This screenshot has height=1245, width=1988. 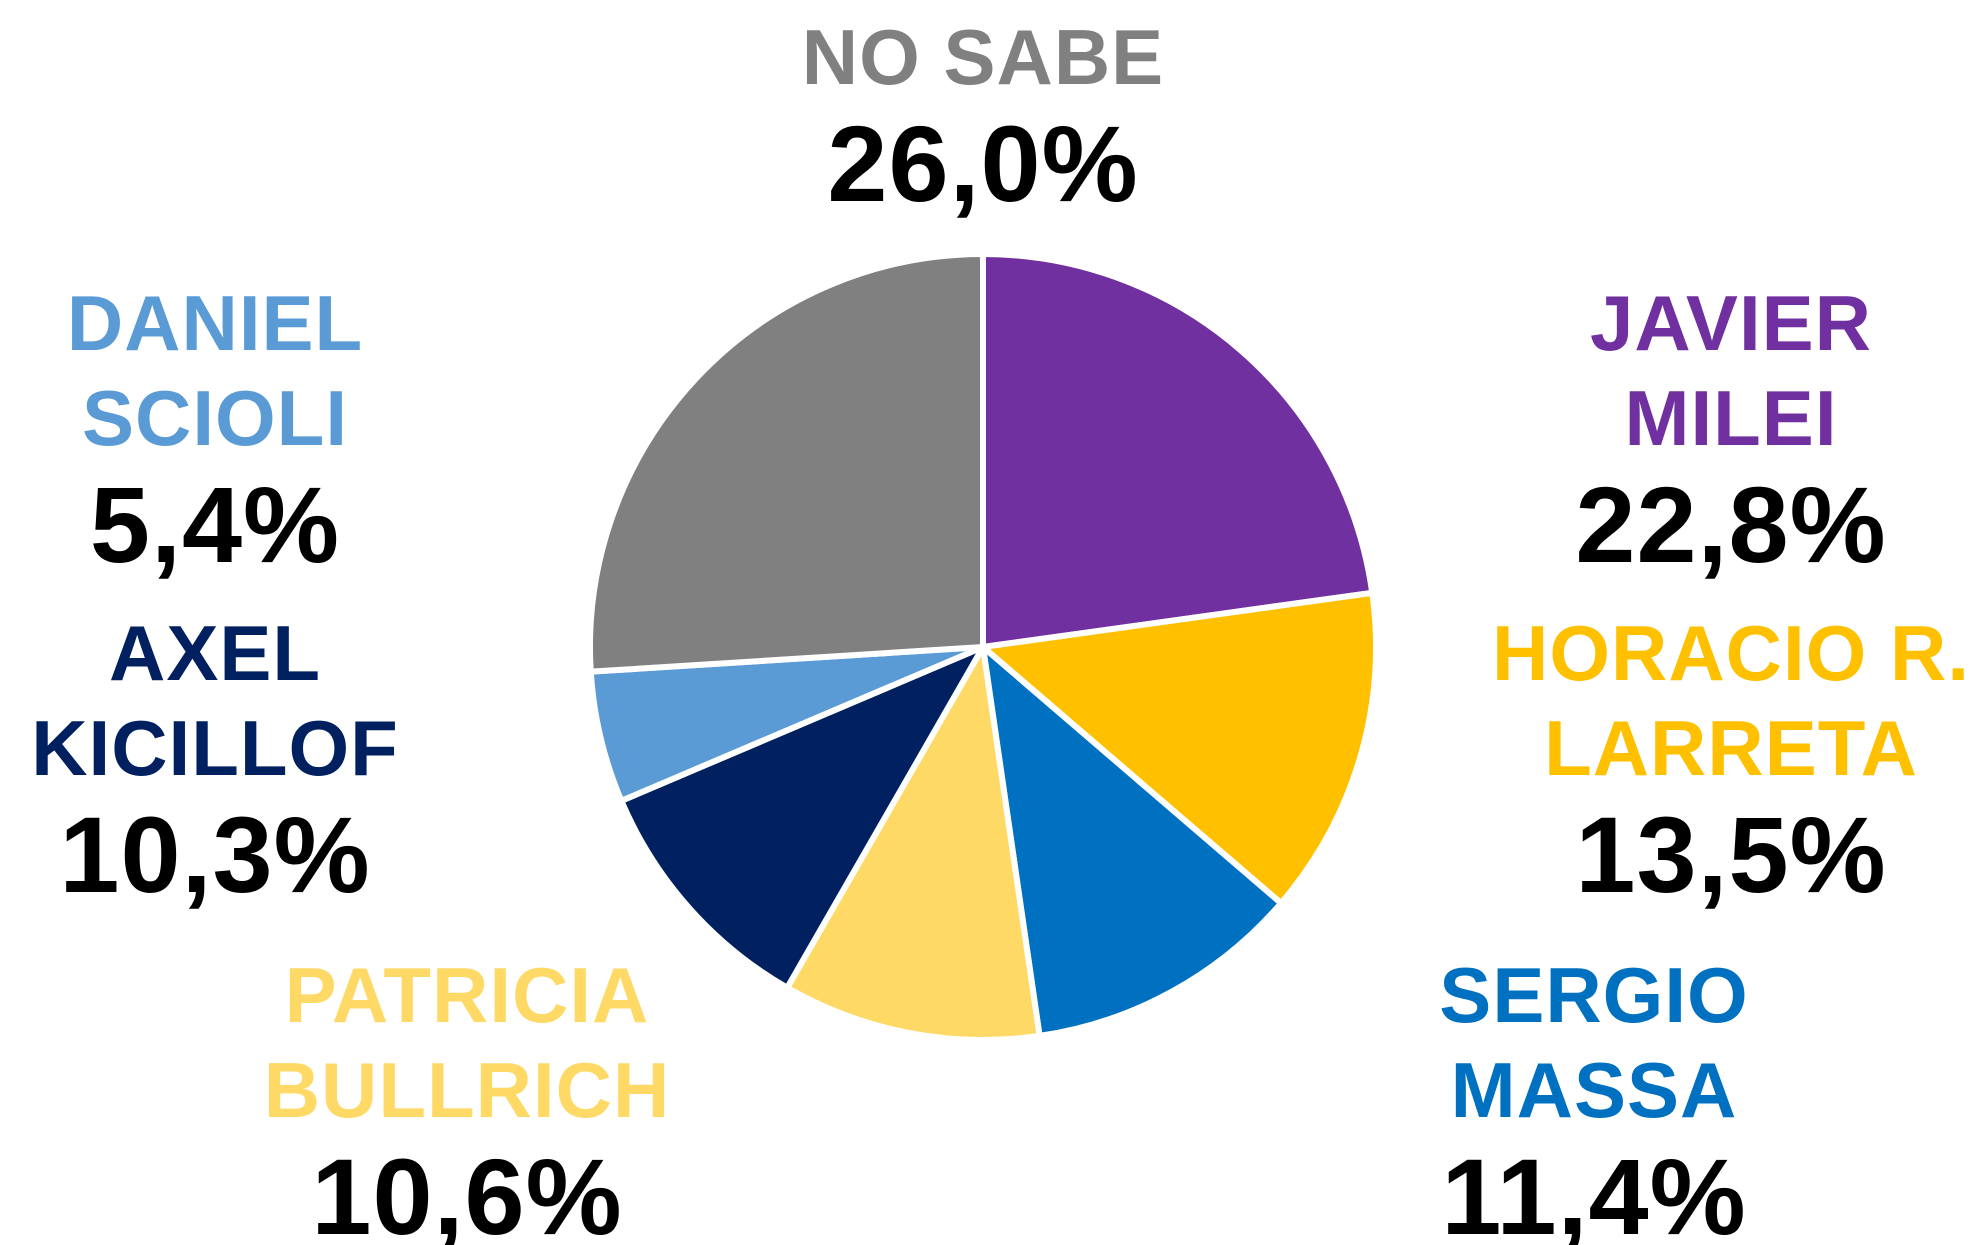 I want to click on category-name: DANIEL SCIOLI, so click(x=215, y=370).